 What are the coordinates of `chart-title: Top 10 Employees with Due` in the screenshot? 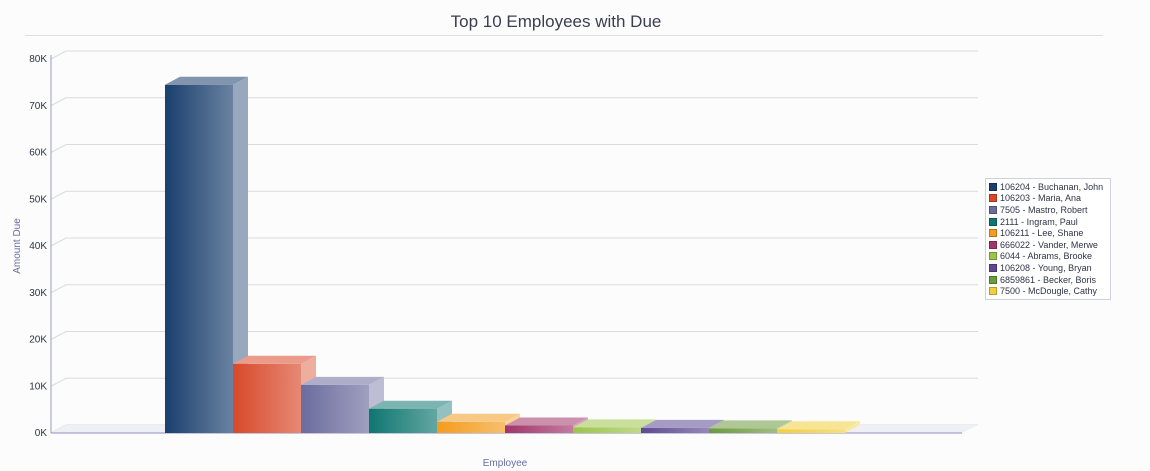 It's located at (556, 21).